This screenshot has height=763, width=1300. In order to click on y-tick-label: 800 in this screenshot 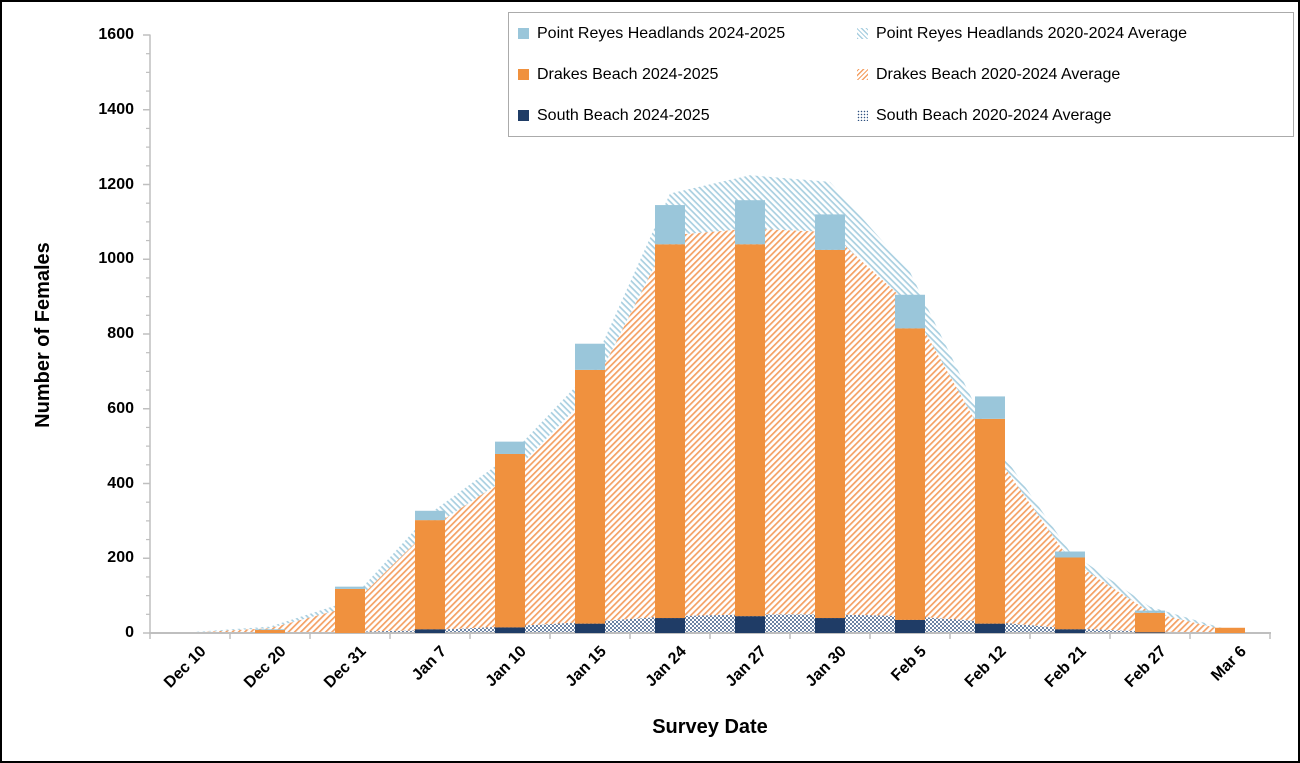, I will do `click(120, 333)`.